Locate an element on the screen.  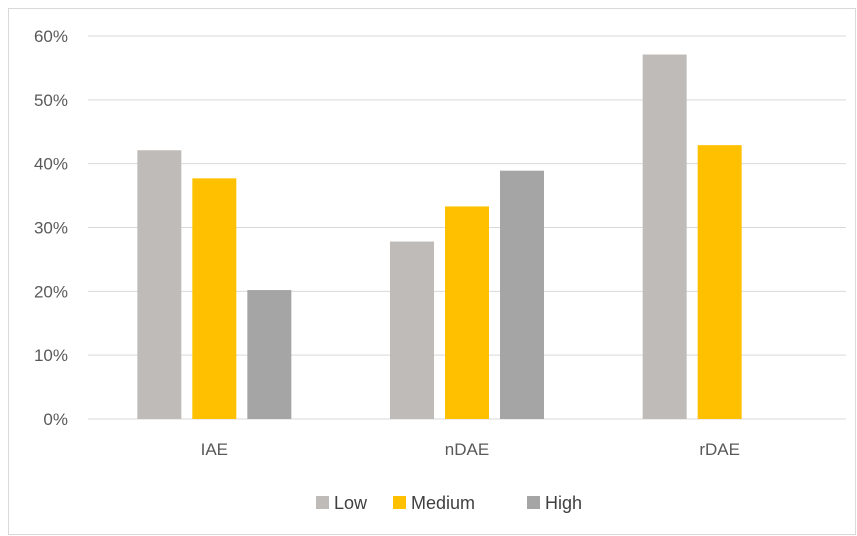
y-tick-label: 50% is located at coordinates (51, 100).